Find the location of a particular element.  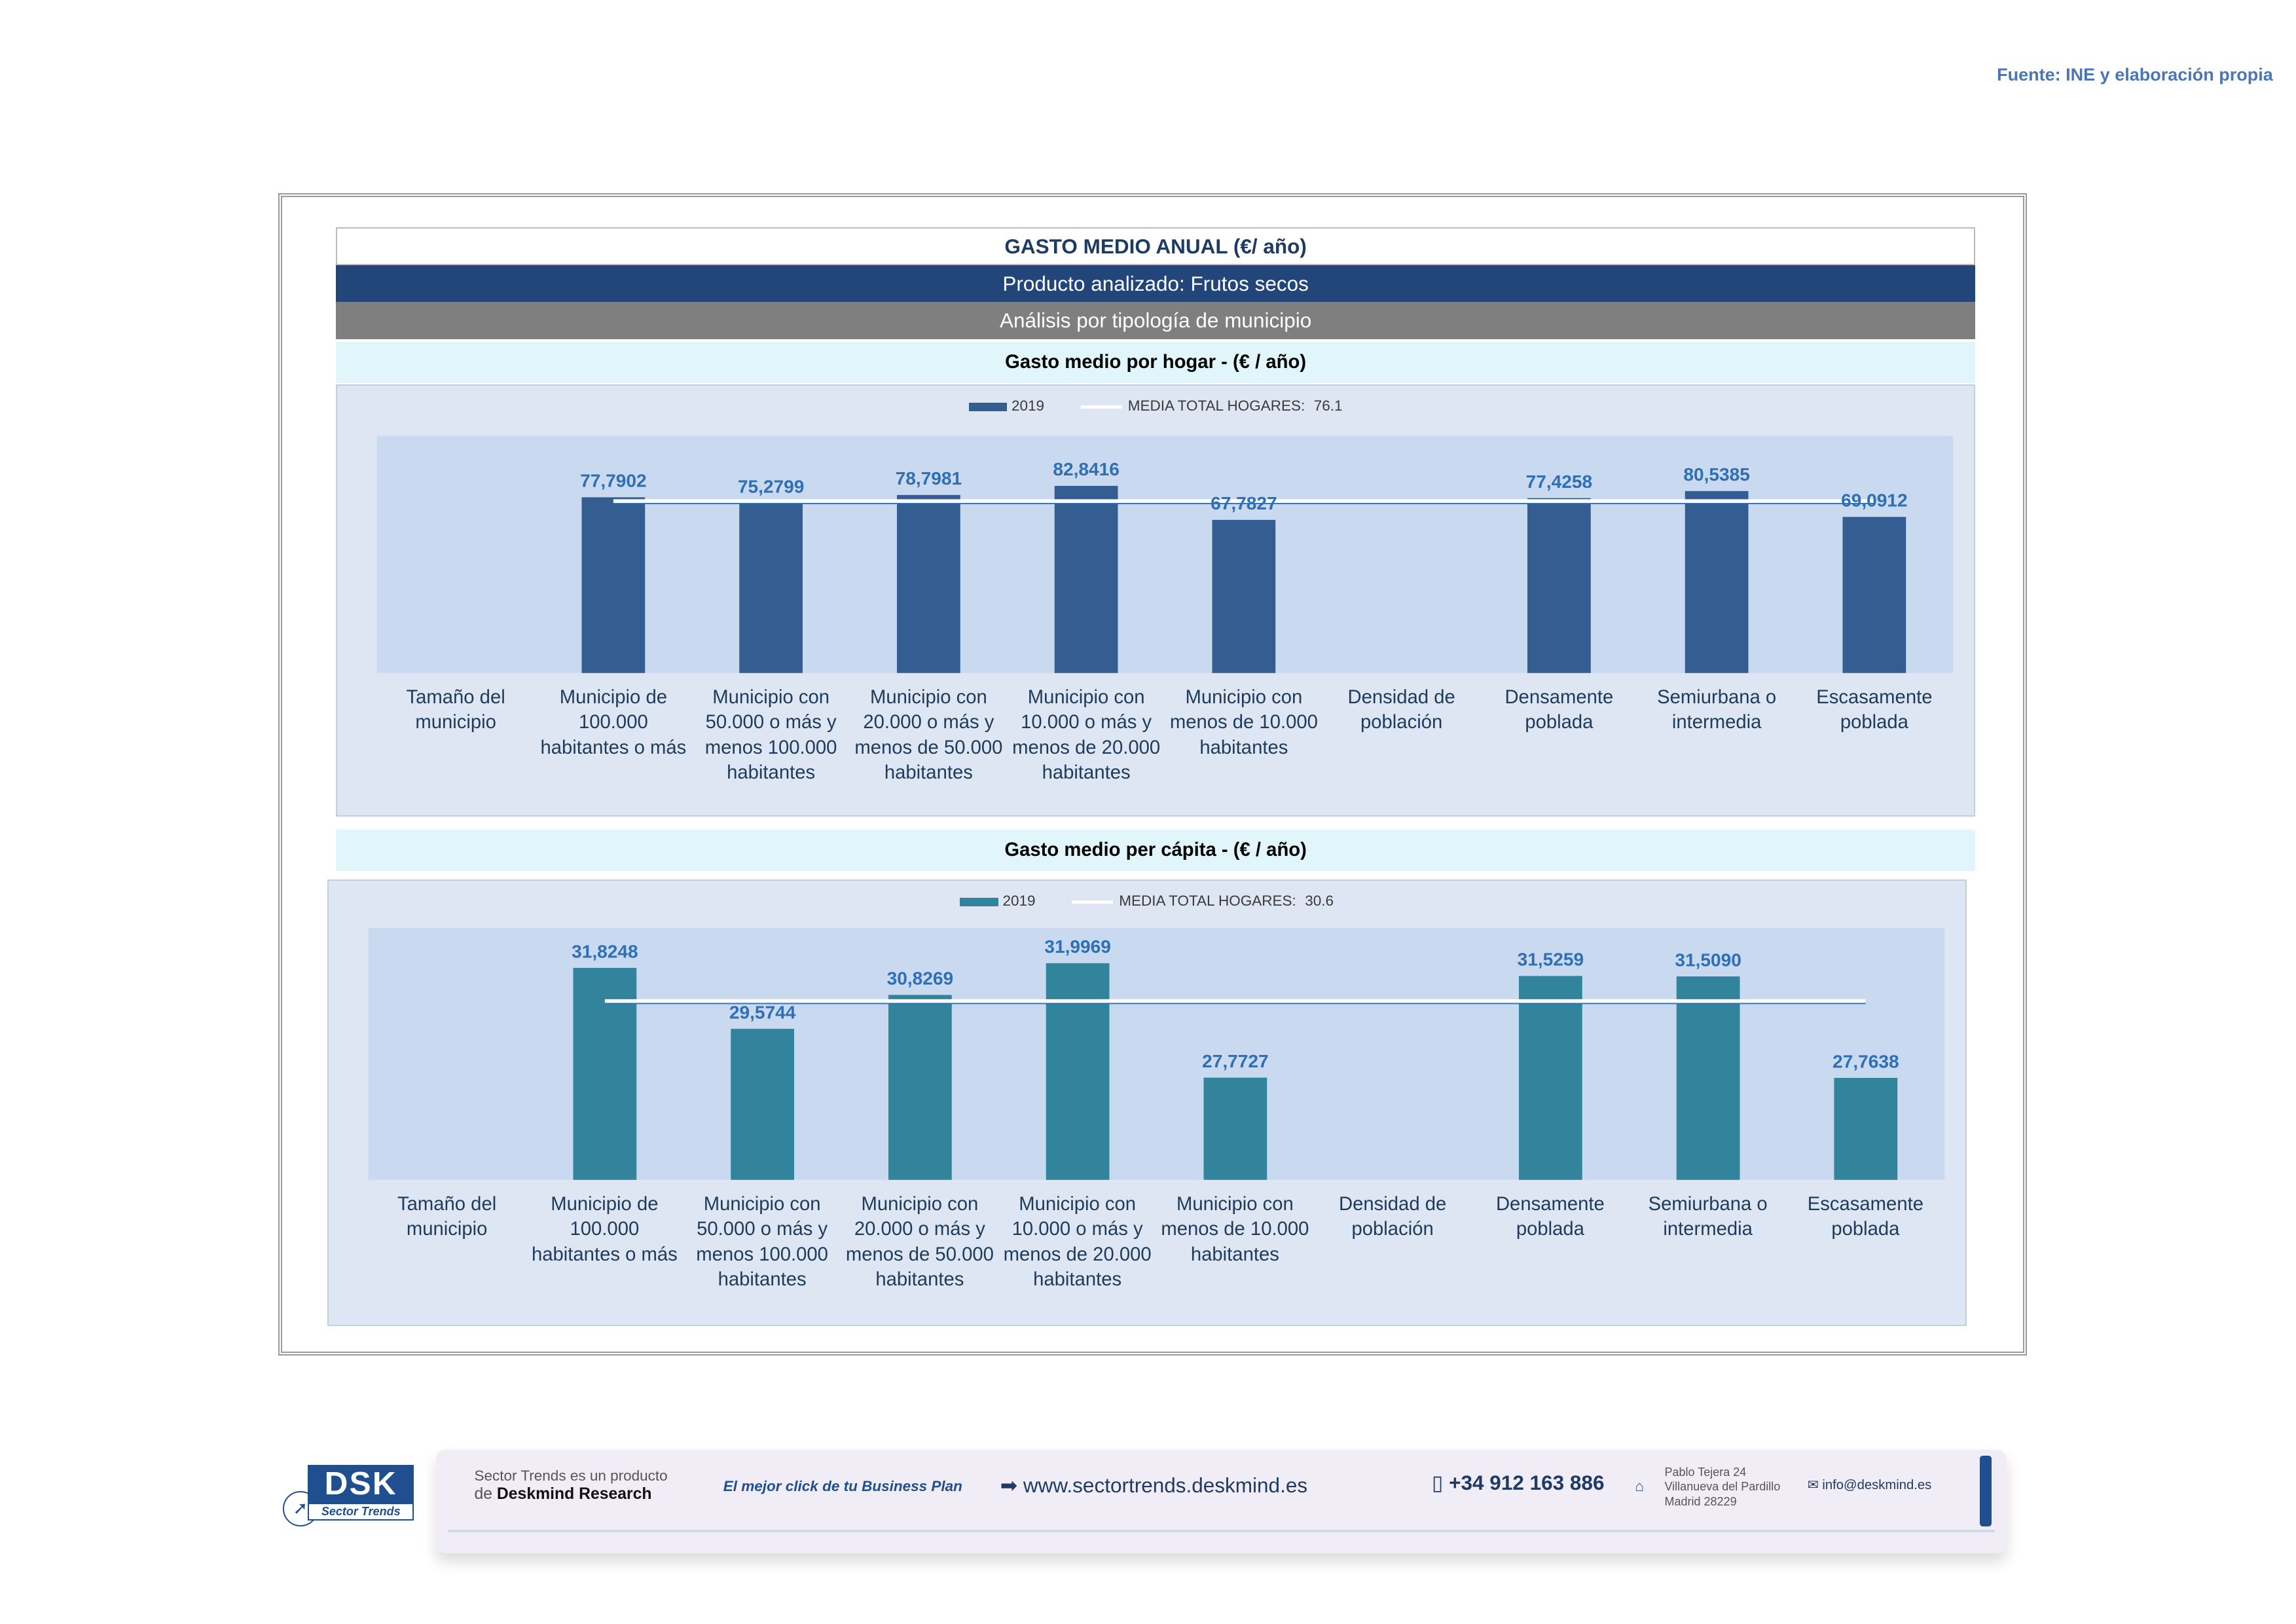

data-label: 67,7827 is located at coordinates (1244, 503).